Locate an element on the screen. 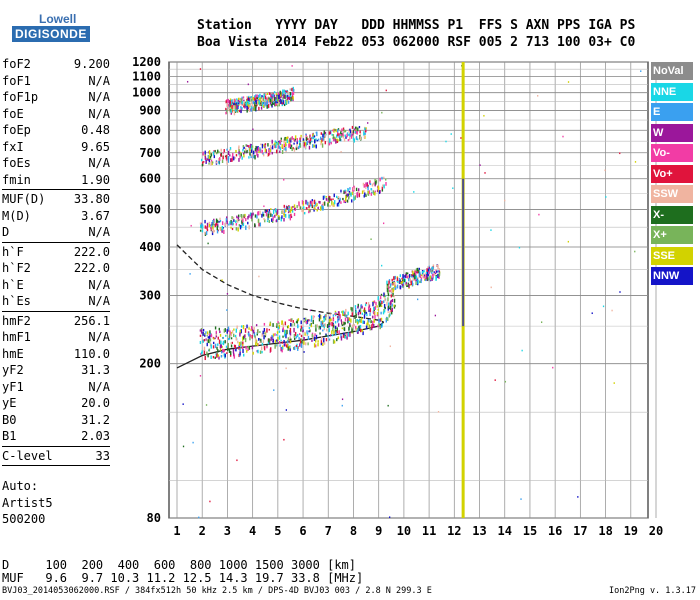  param-row: foE N/A is located at coordinates (56, 114).